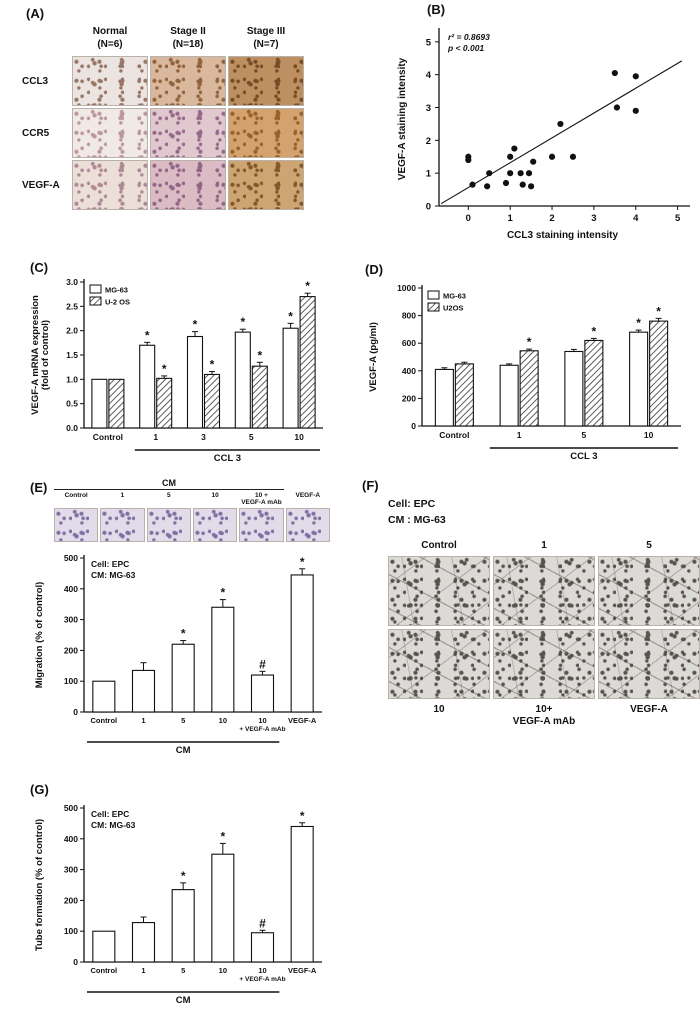  Describe the element at coordinates (429, 75) in the screenshot. I see `y-tick-label: 4` at that location.